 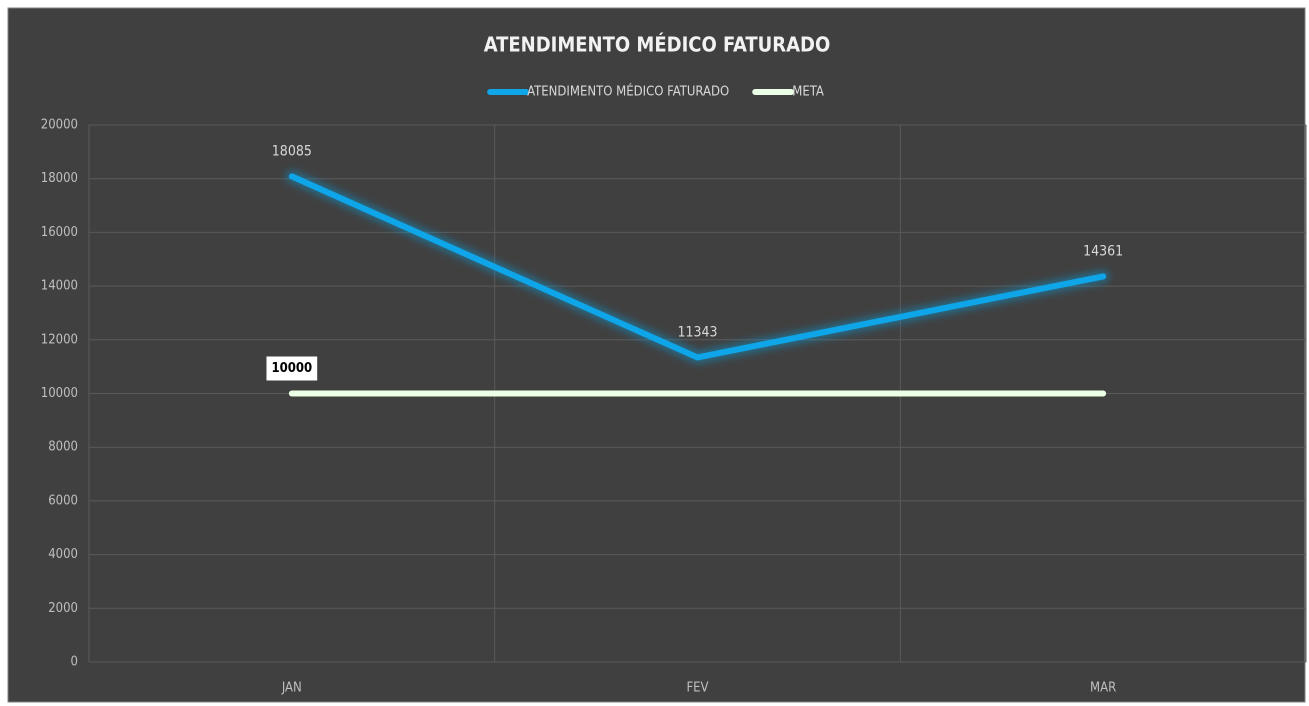 I want to click on data-label: 11343, so click(x=697, y=332).